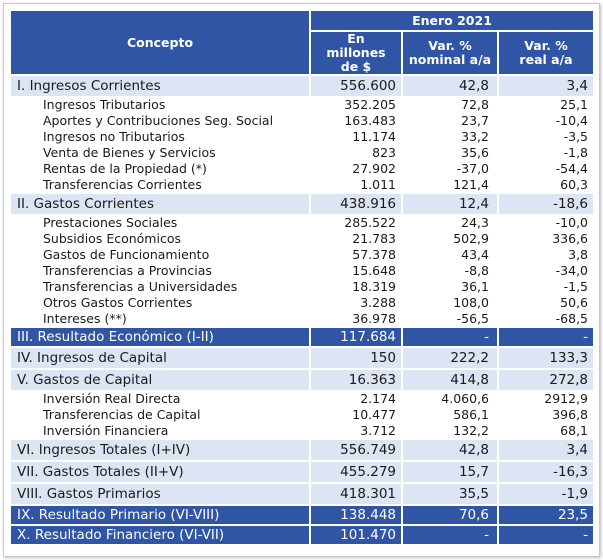  Describe the element at coordinates (545, 430) in the screenshot. I see `row-var-real: 68,1` at that location.